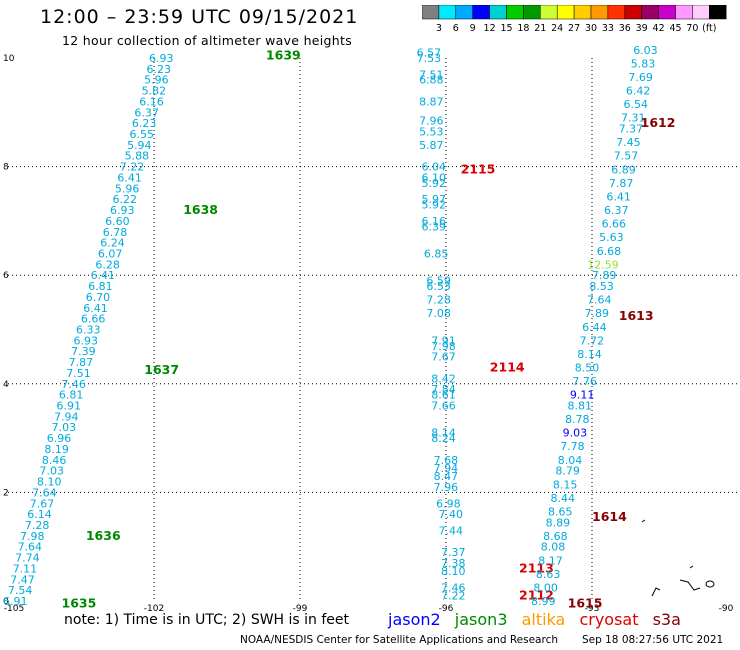 The image size is (740, 650). Describe the element at coordinates (434, 221) in the screenshot. I see `swh-value-label: 6.16` at that location.